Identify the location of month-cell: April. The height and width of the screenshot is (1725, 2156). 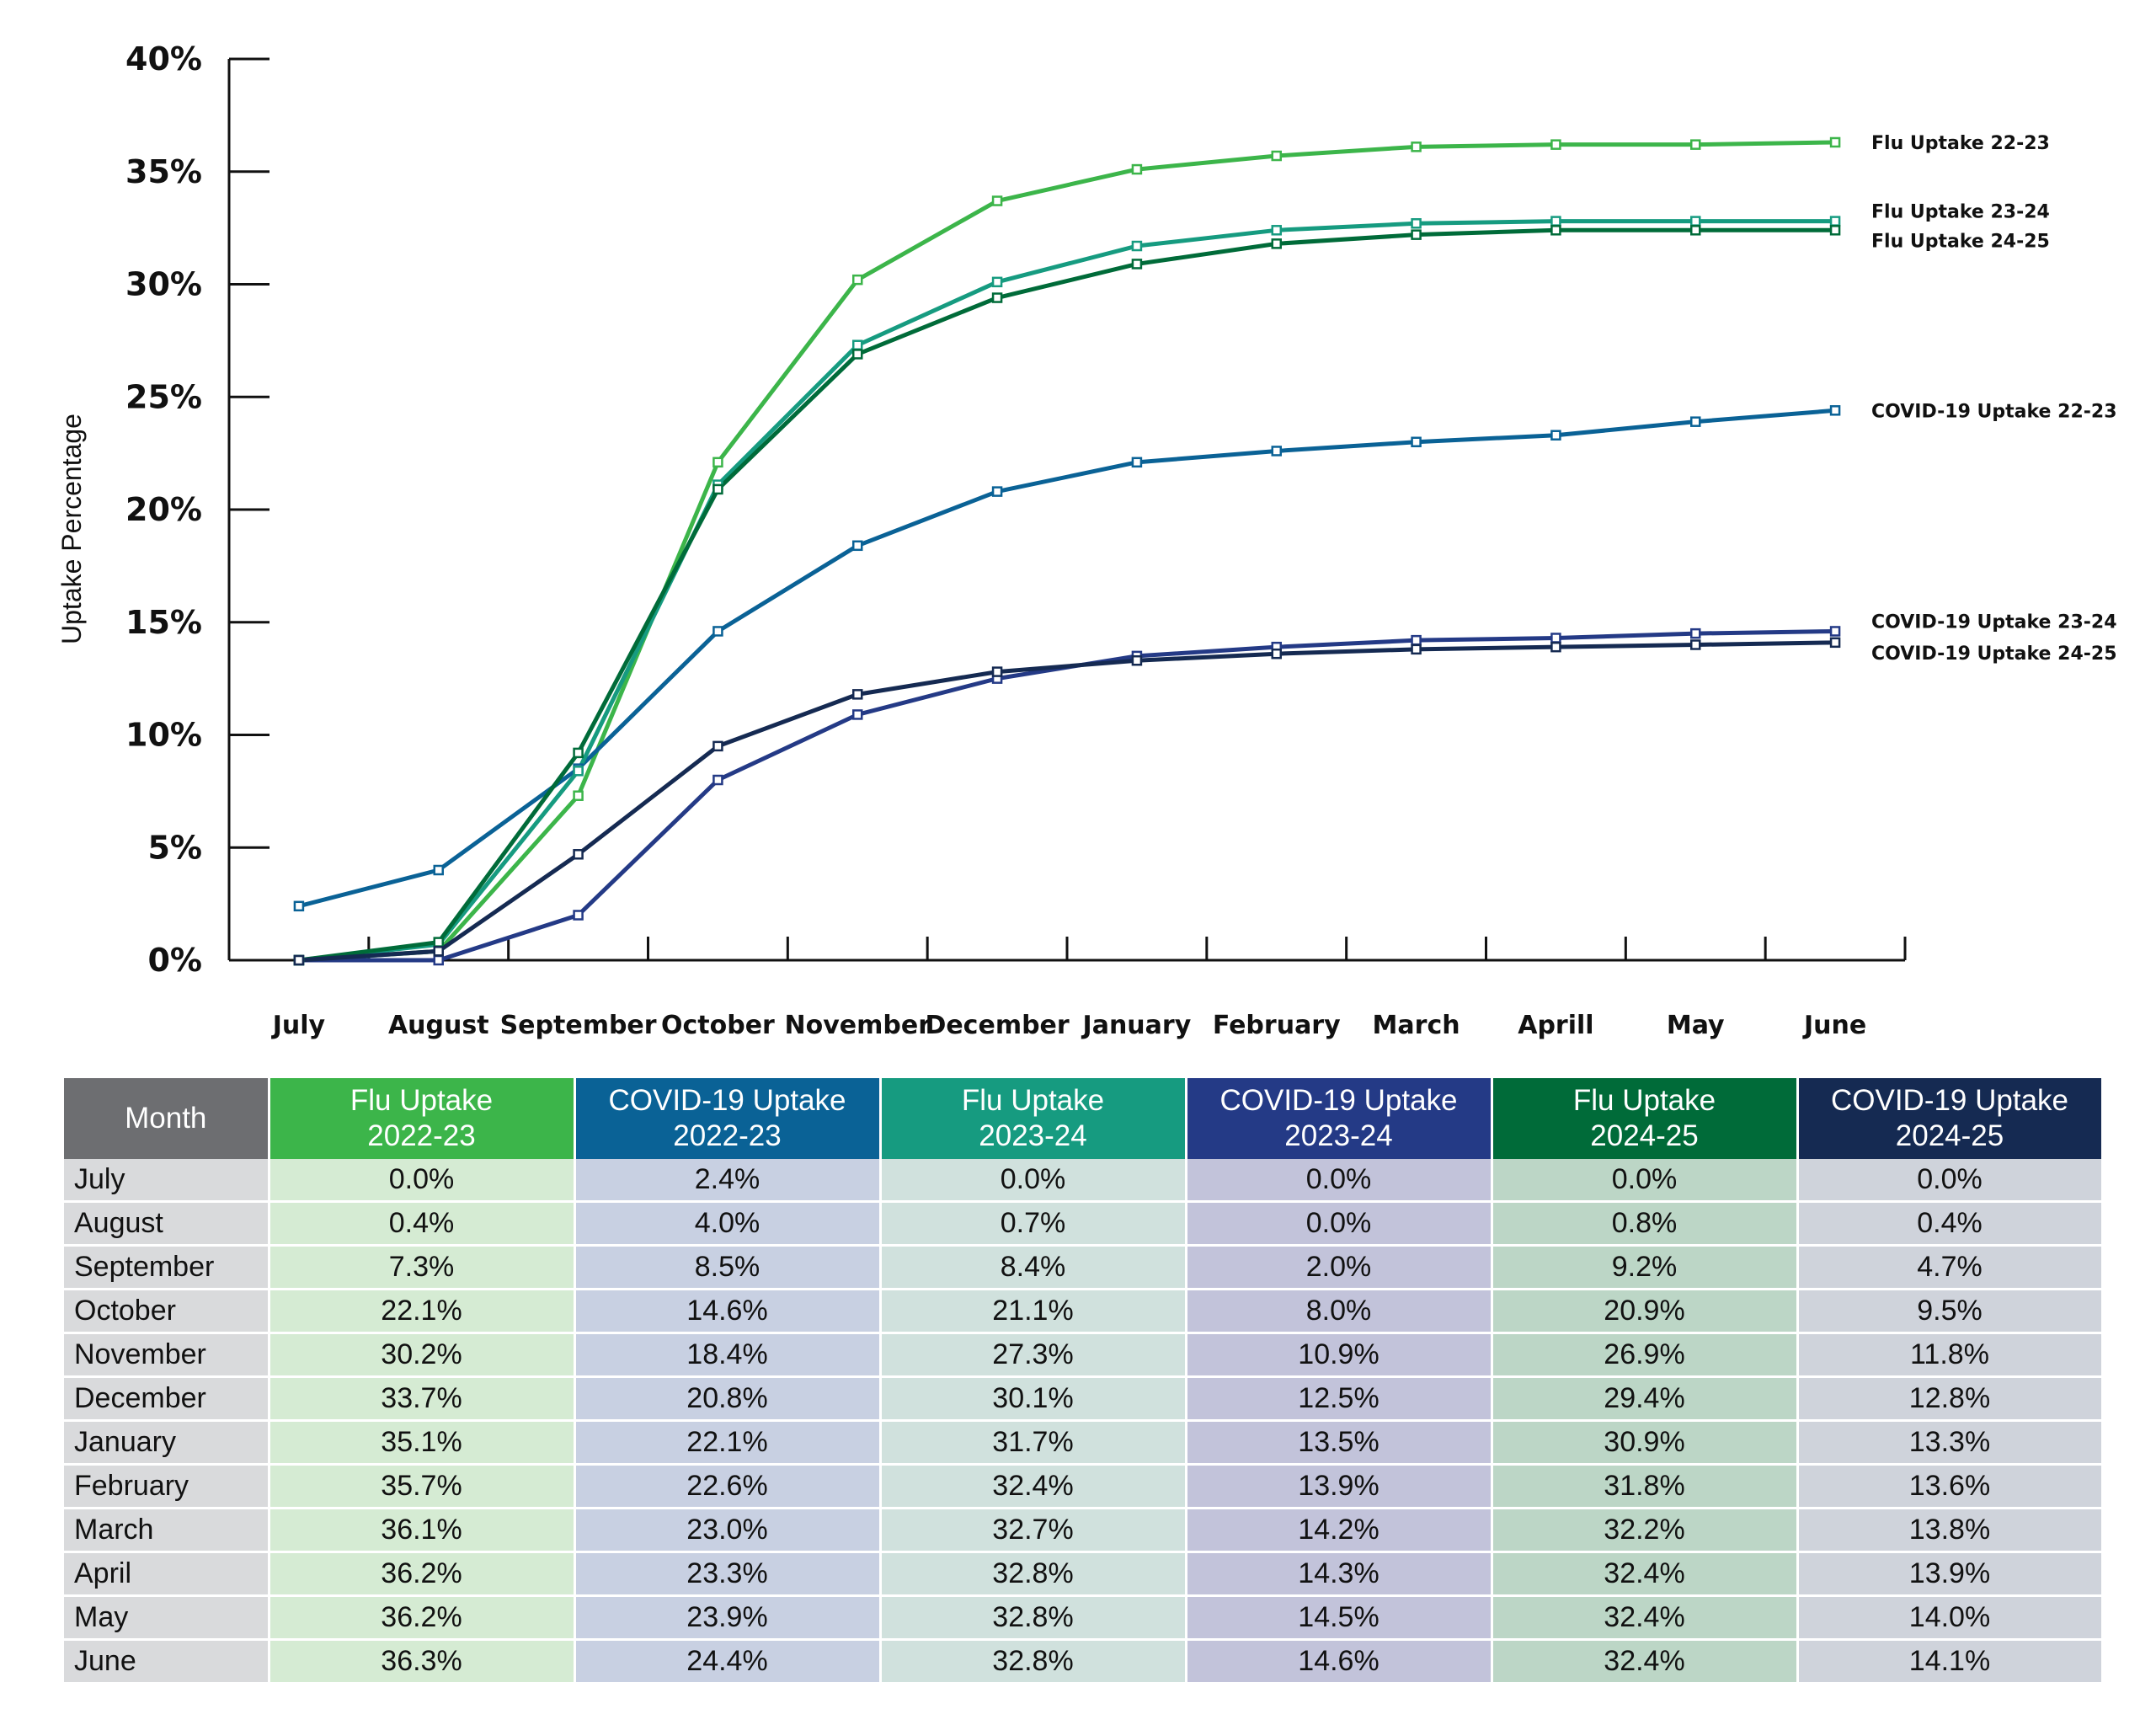
(167, 1574).